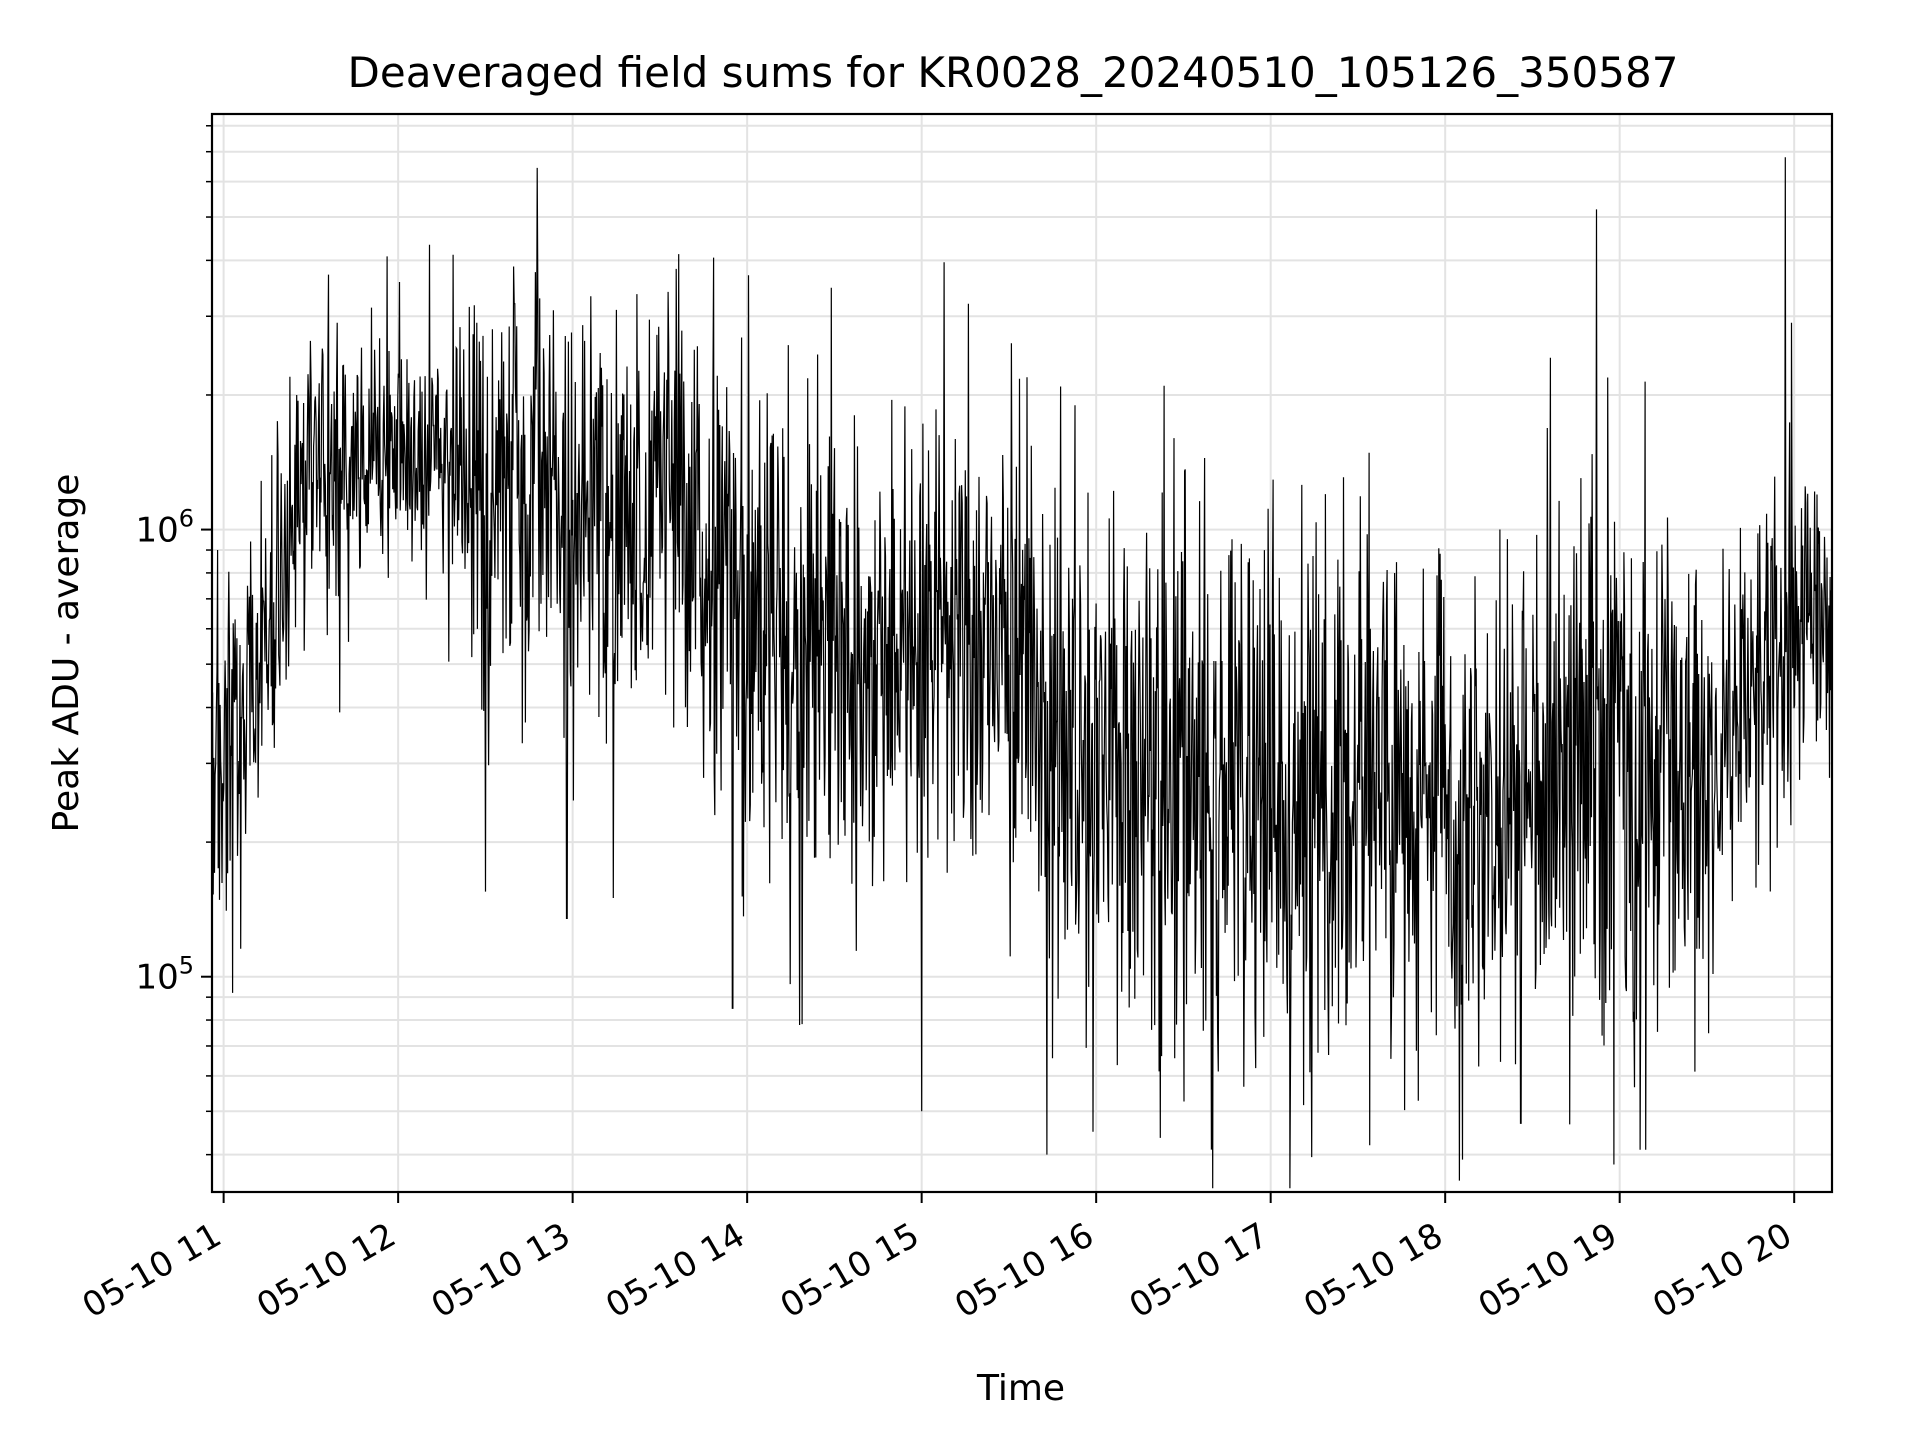 The image size is (1920, 1440). Describe the element at coordinates (164, 975) in the screenshot. I see `y-tick-label: 10⁵` at that location.